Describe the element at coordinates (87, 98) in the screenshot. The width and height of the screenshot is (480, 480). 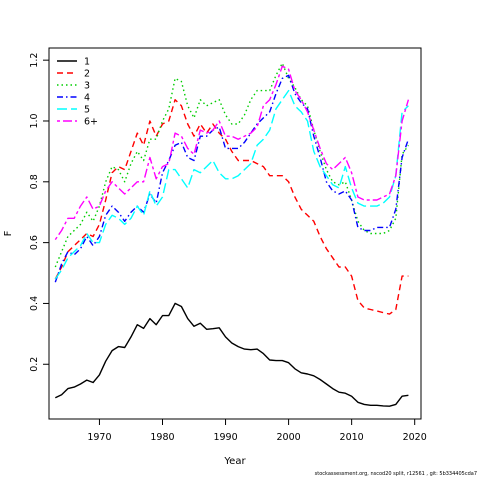
I see `legend-label: 4` at that location.